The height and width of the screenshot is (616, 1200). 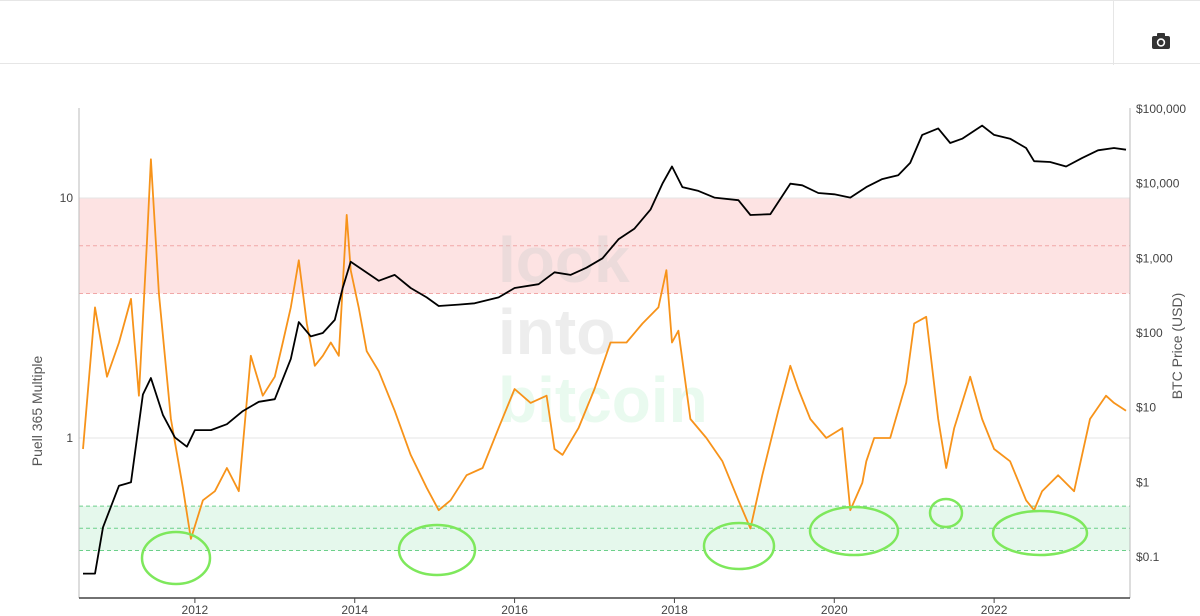 What do you see at coordinates (176, 558) in the screenshot?
I see `annotation-circle-2011` at bounding box center [176, 558].